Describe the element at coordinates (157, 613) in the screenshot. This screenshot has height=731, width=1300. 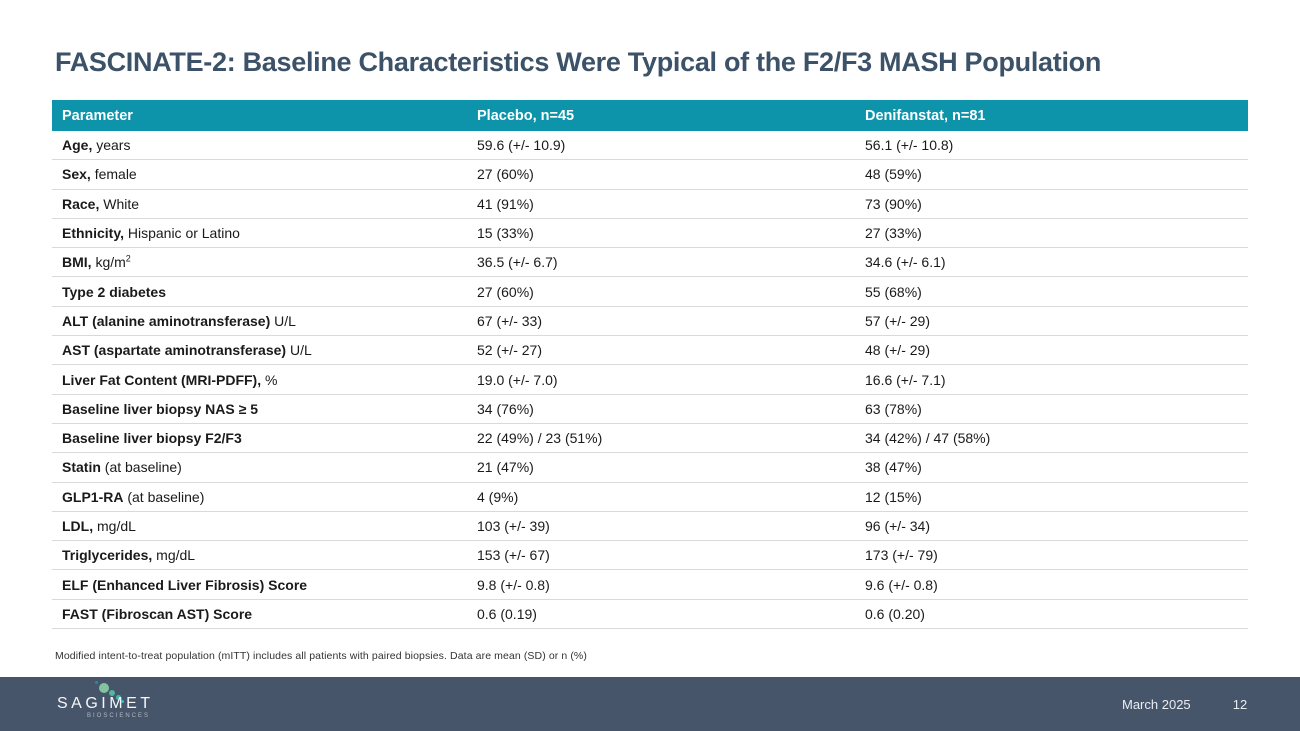
I see `parameter-cell: FAST (Fibroscan AST) Score` at that location.